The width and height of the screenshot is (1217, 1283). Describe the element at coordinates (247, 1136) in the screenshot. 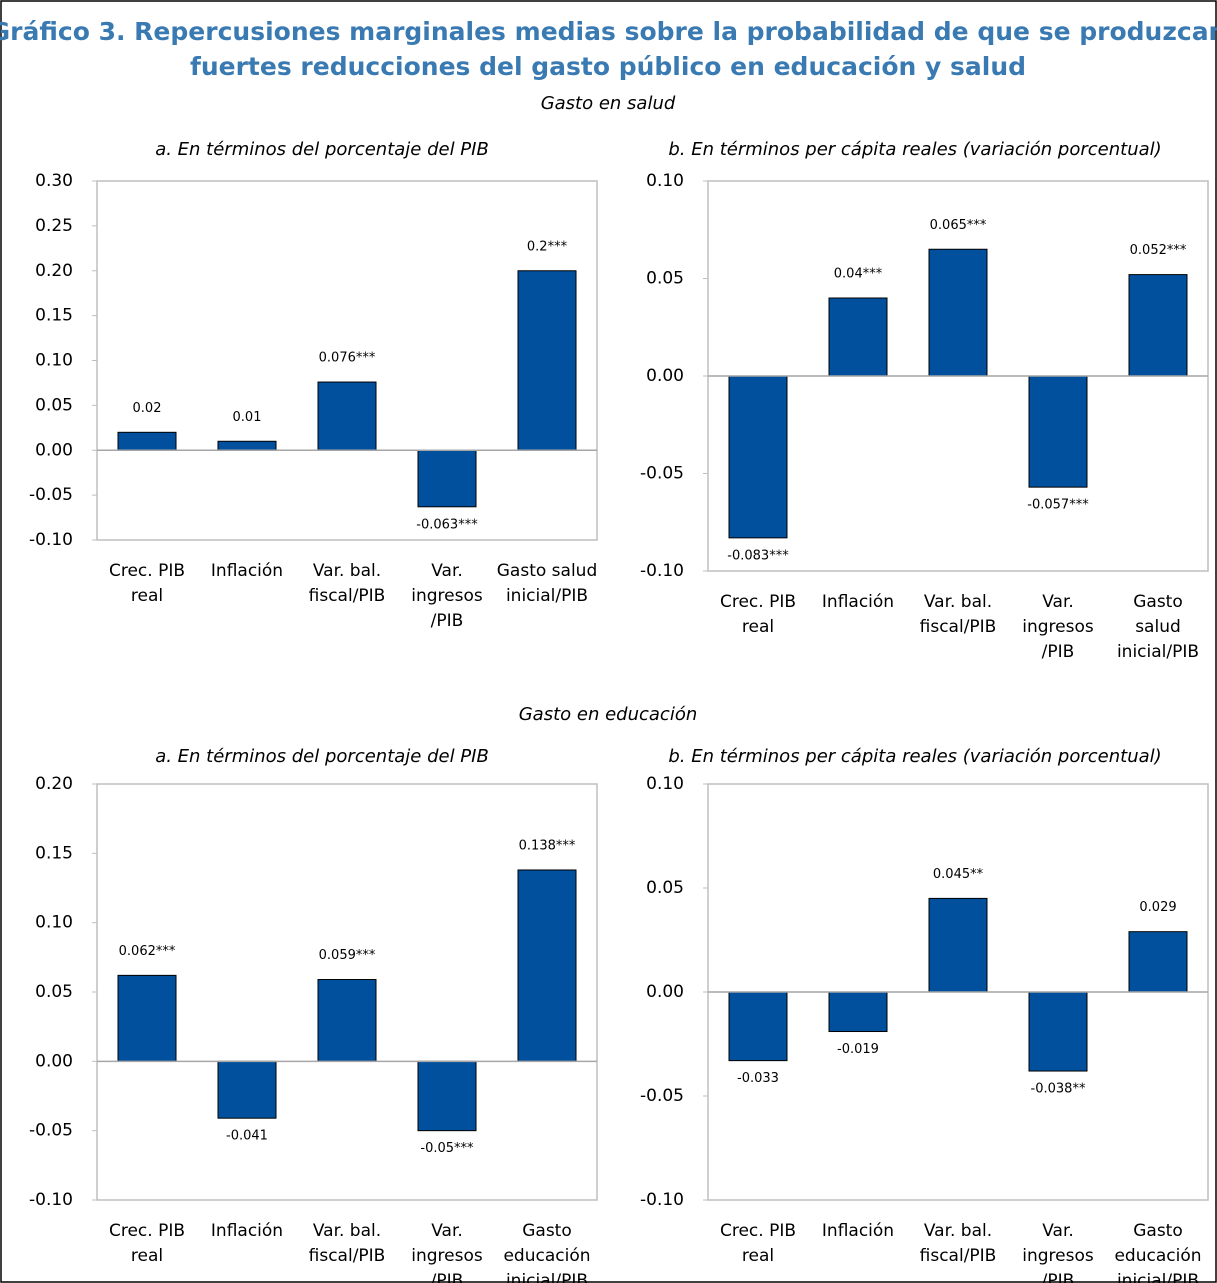

I see `value-label: -0.041` at that location.